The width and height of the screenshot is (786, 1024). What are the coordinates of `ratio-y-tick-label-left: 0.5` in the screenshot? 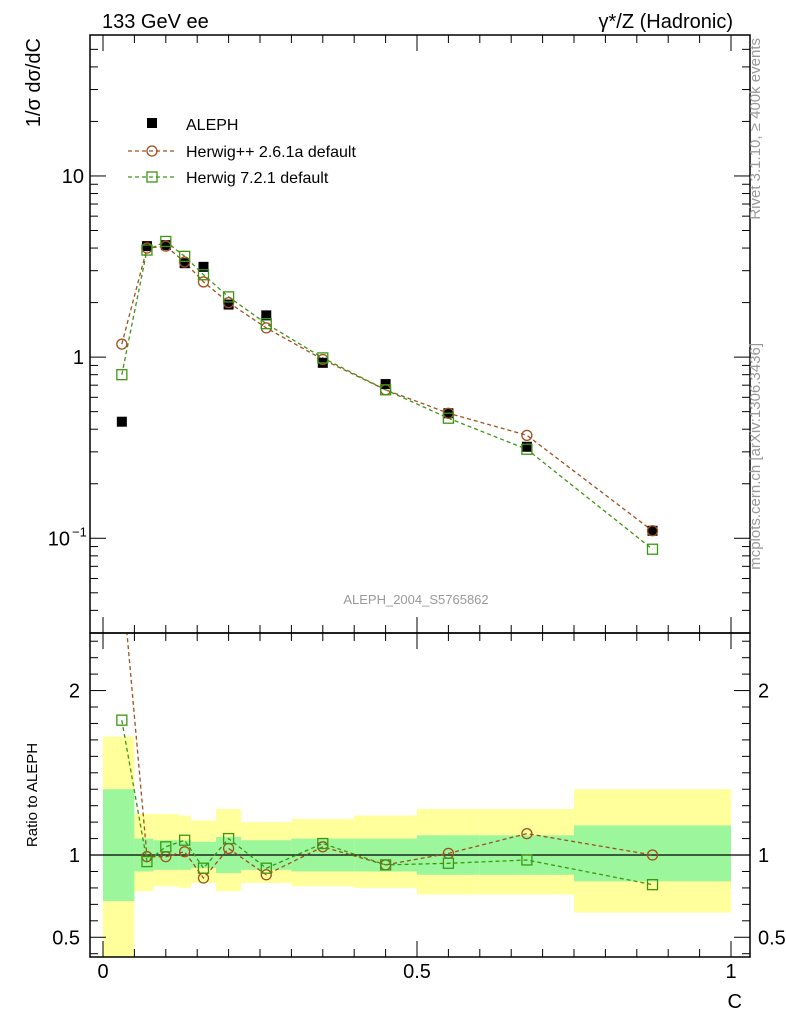 It's located at (66, 938).